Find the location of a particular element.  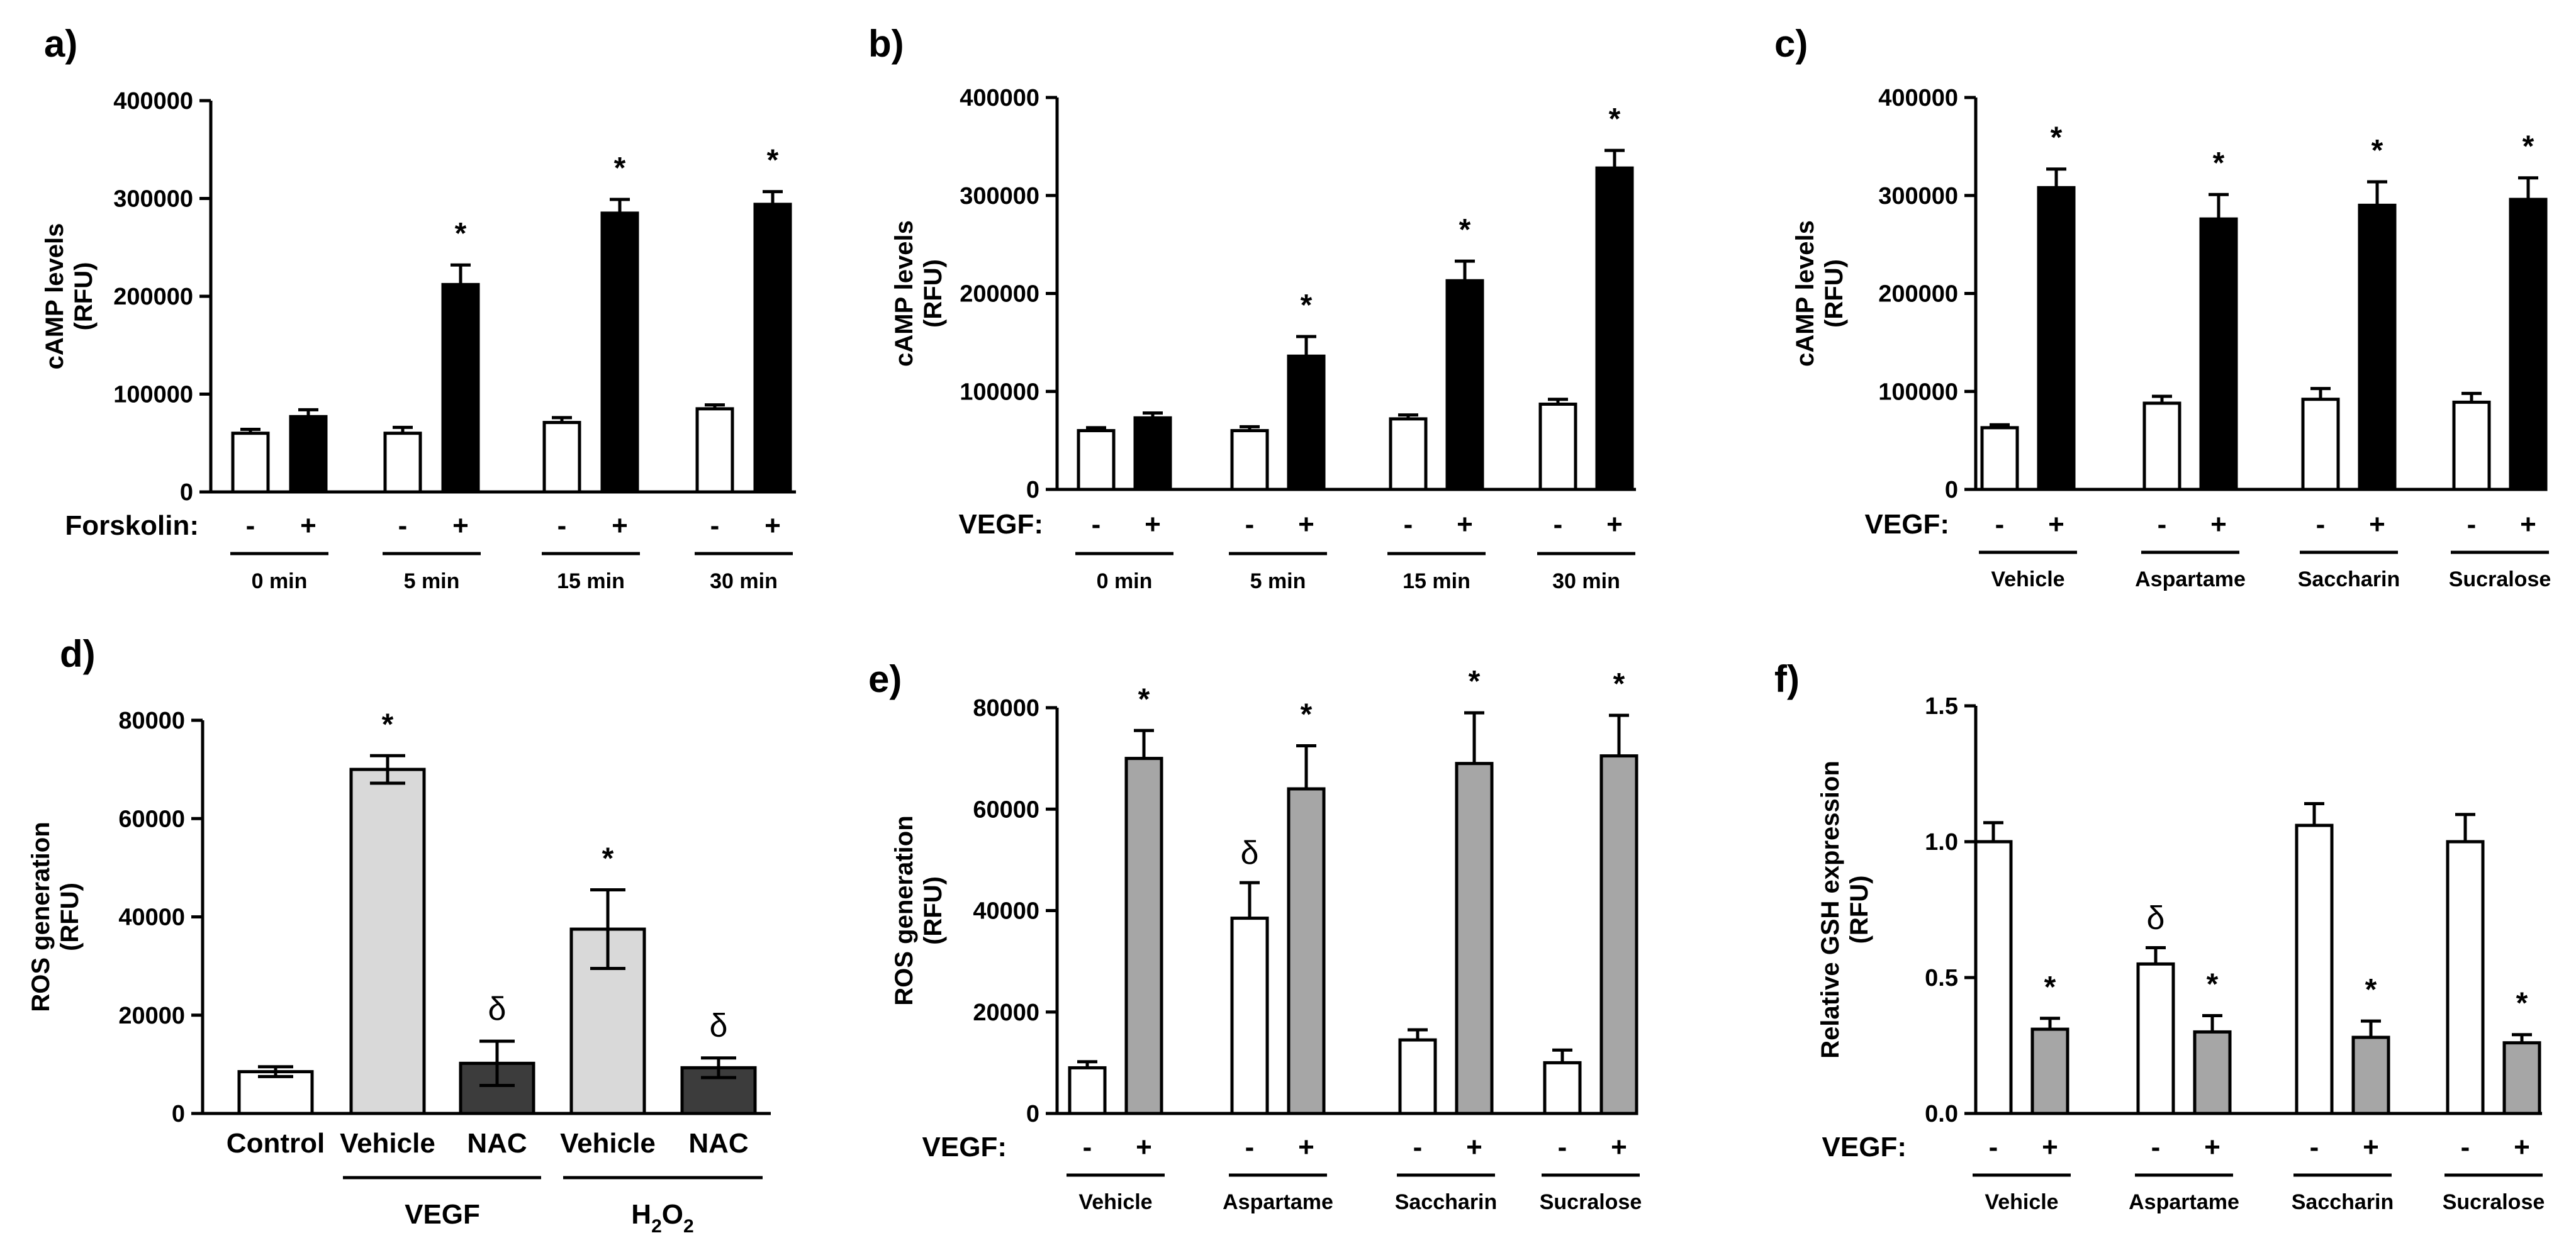

y-tick-label: 100000 is located at coordinates (1918, 392).